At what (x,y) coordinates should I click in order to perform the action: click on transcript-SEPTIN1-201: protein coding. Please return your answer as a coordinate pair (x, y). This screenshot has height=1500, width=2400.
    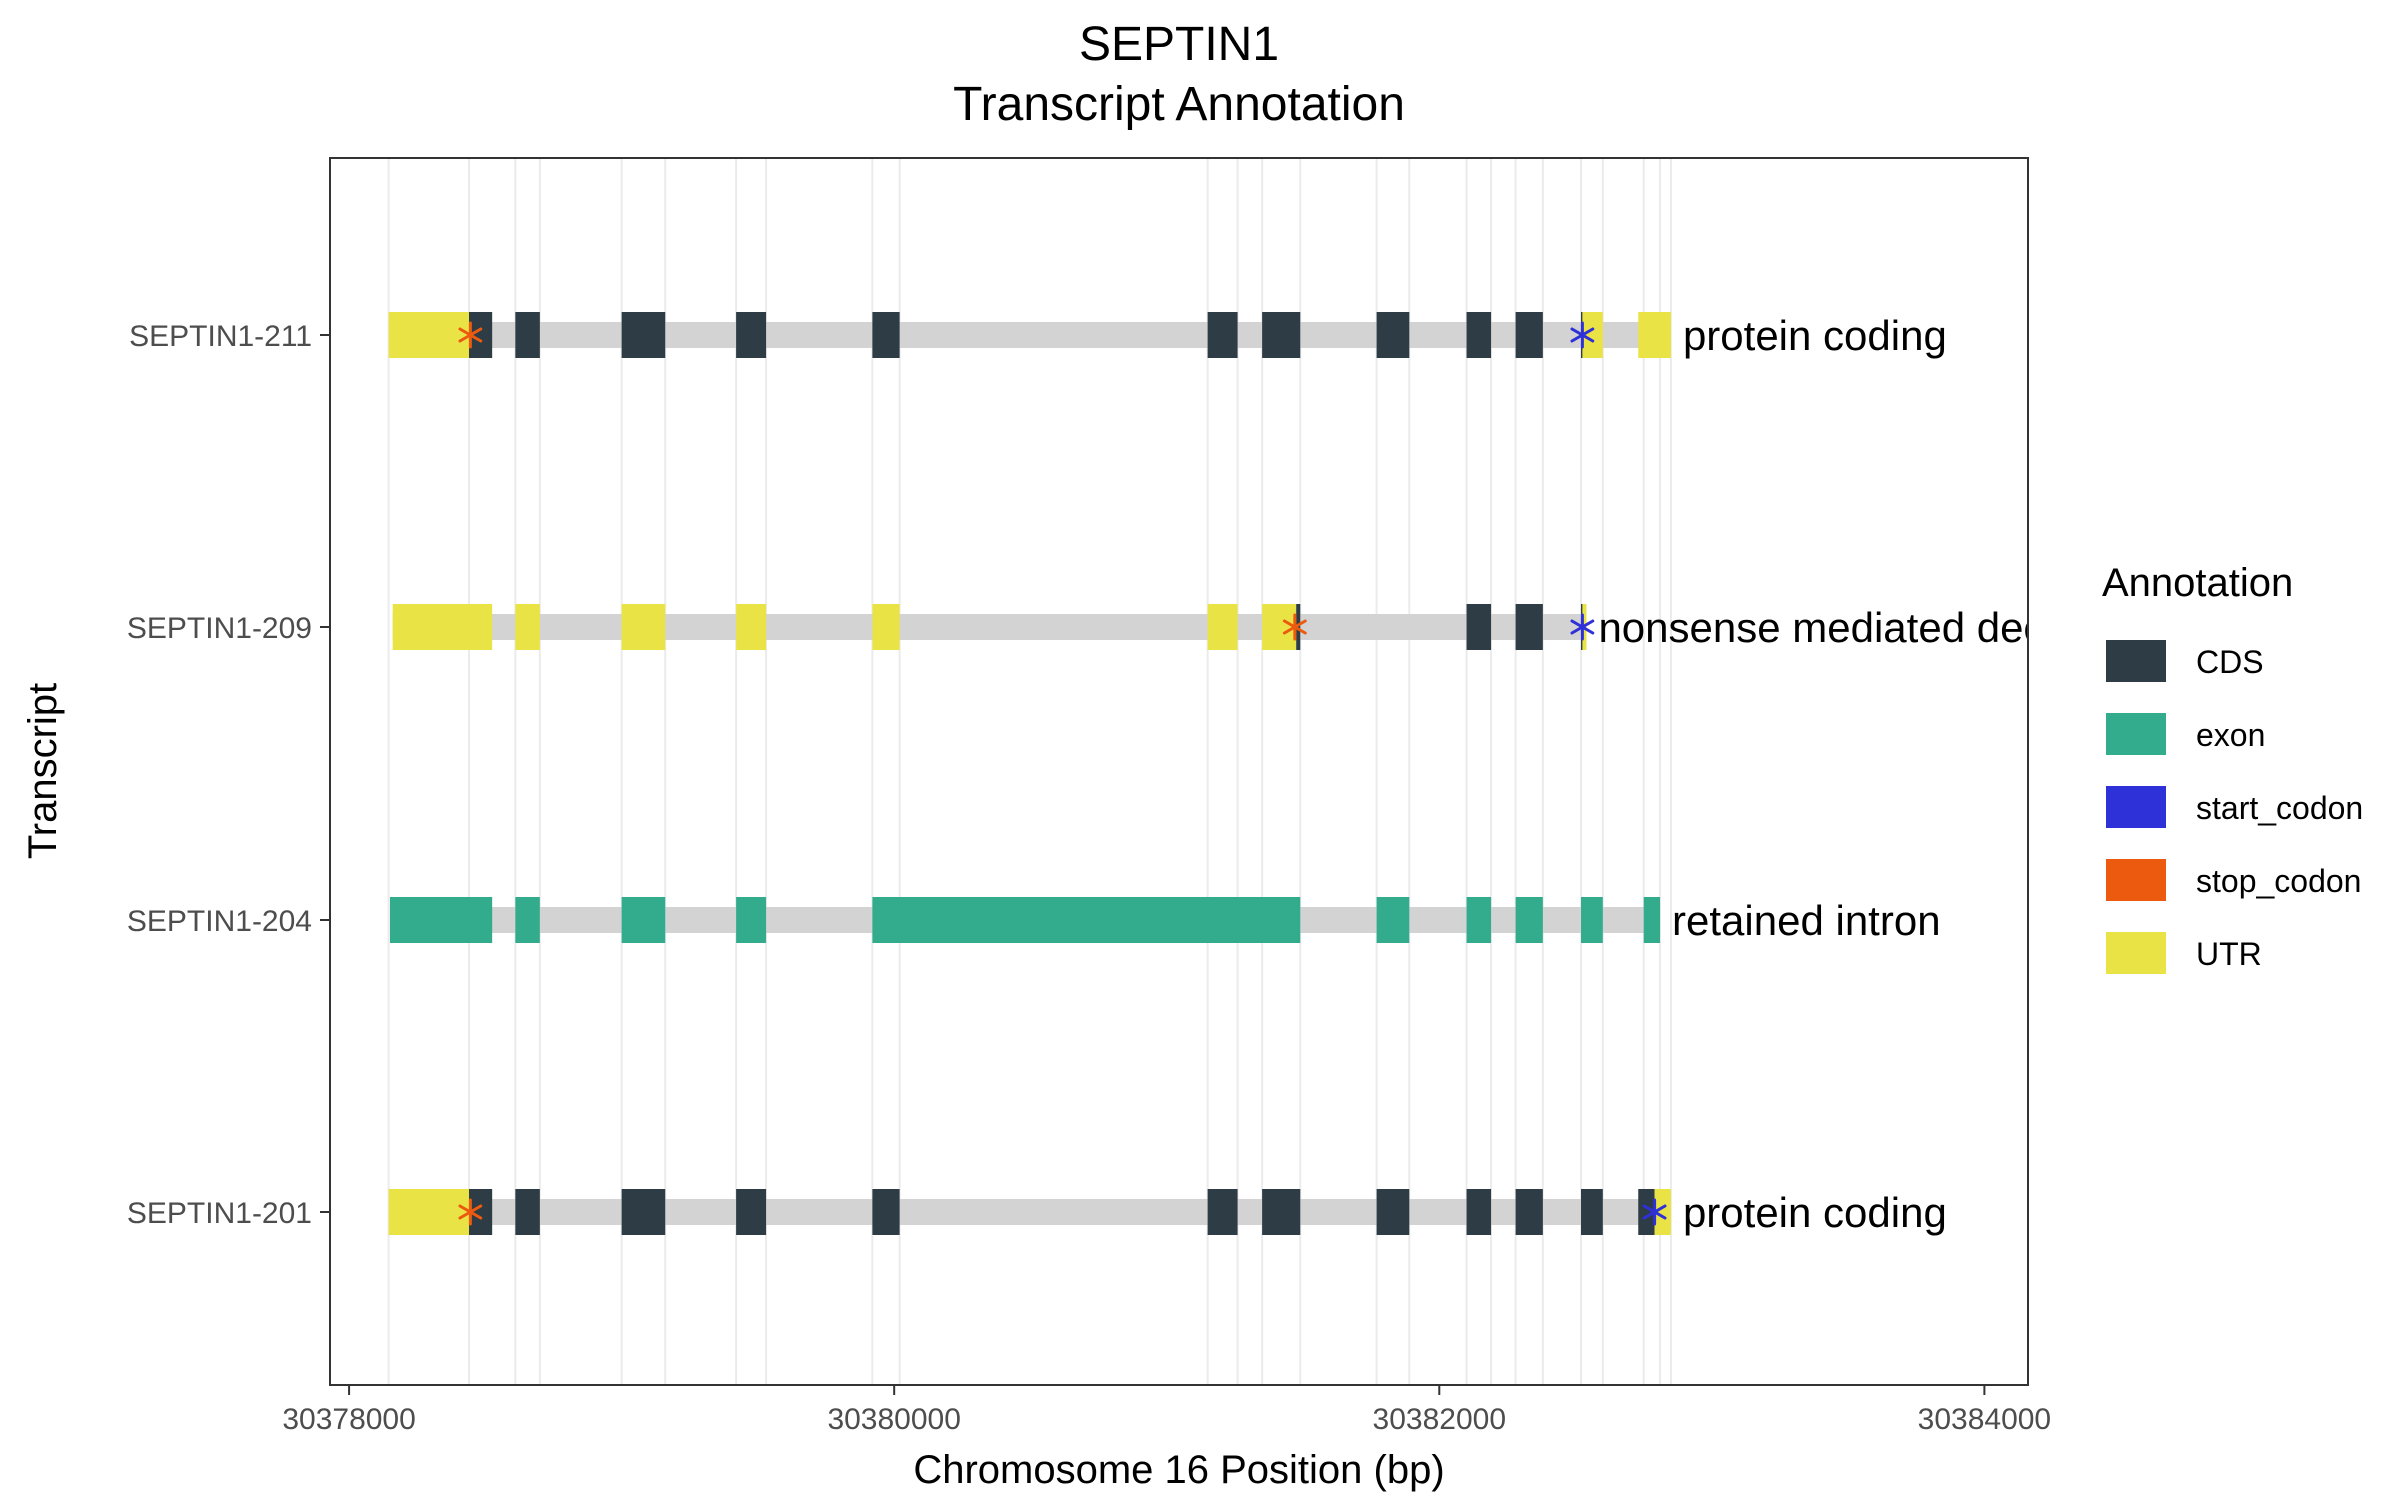
    Looking at the image, I should click on (1167, 1212).